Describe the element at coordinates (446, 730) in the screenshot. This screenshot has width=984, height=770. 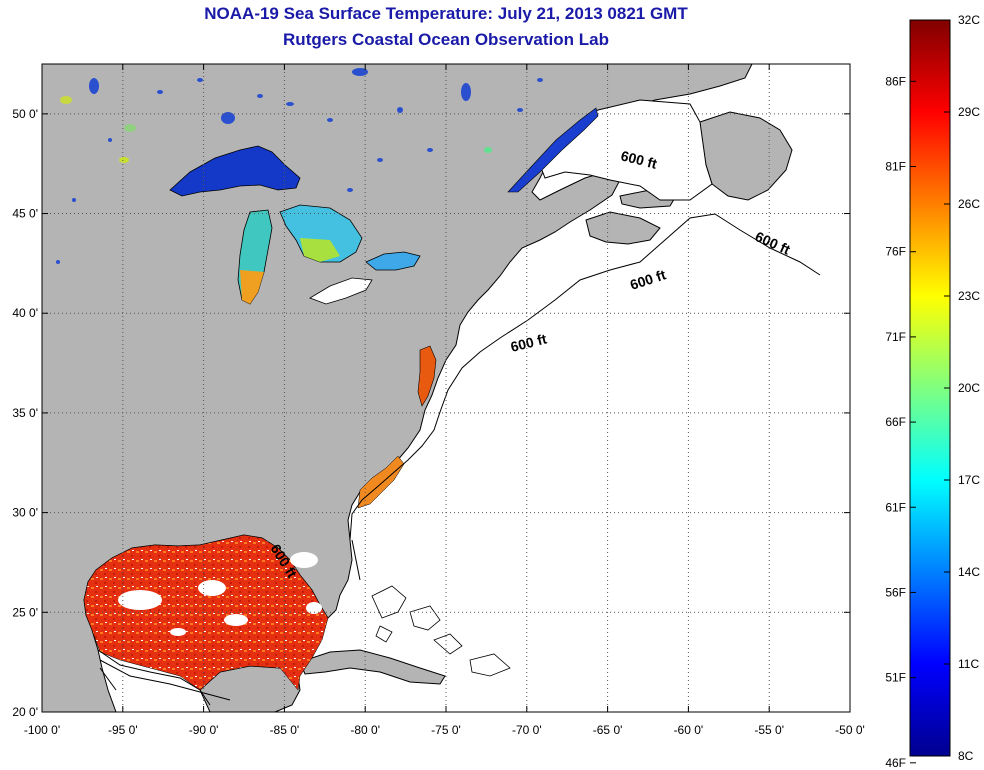
I see `lon-tick-label: -75 0'` at that location.